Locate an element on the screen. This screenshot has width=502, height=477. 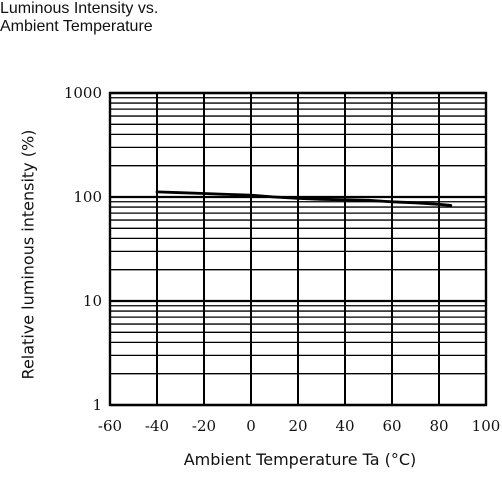
x-tick-label: -40 is located at coordinates (157, 426).